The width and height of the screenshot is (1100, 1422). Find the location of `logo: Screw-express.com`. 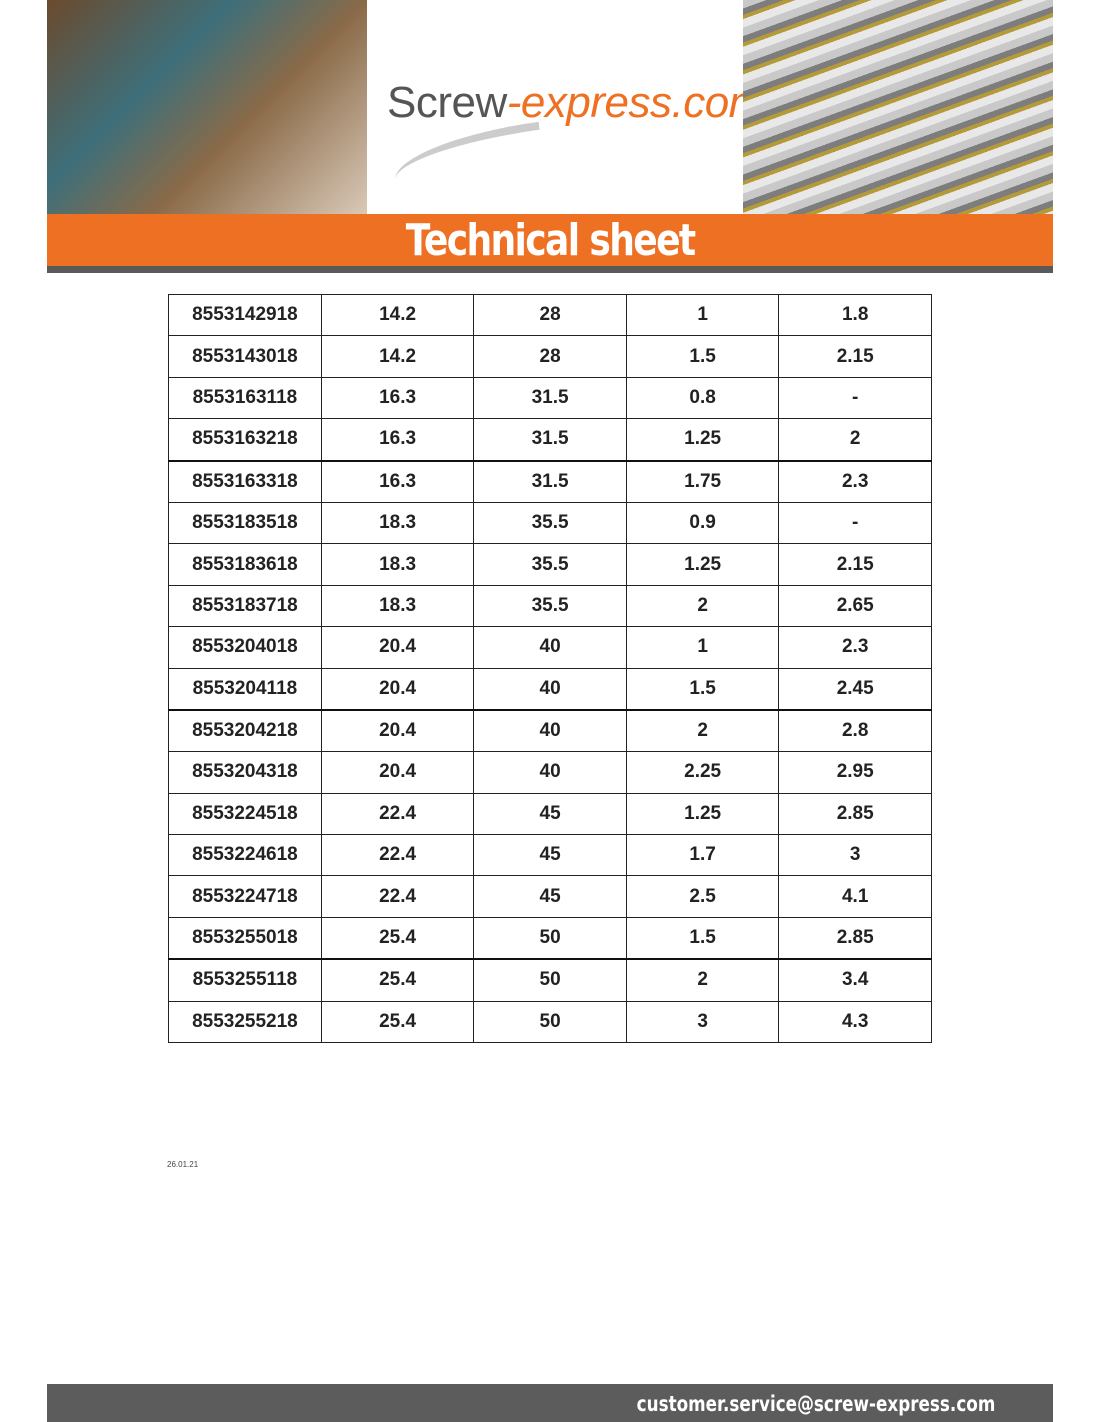

logo: Screw-express.com is located at coordinates (576, 103).